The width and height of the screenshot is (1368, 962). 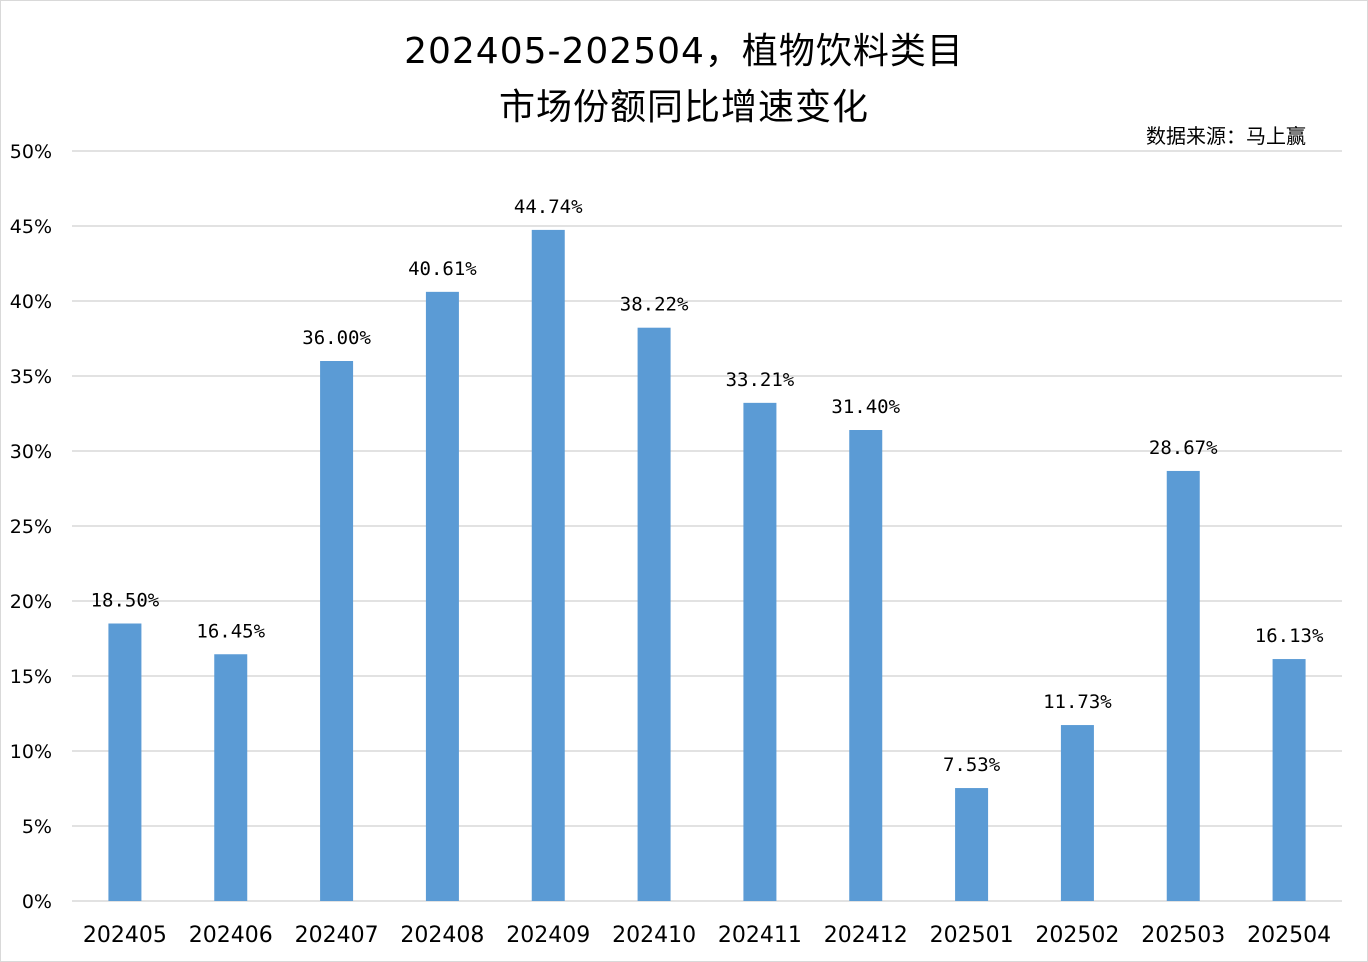 I want to click on x-tick-label: 202502, so click(x=1077, y=935).